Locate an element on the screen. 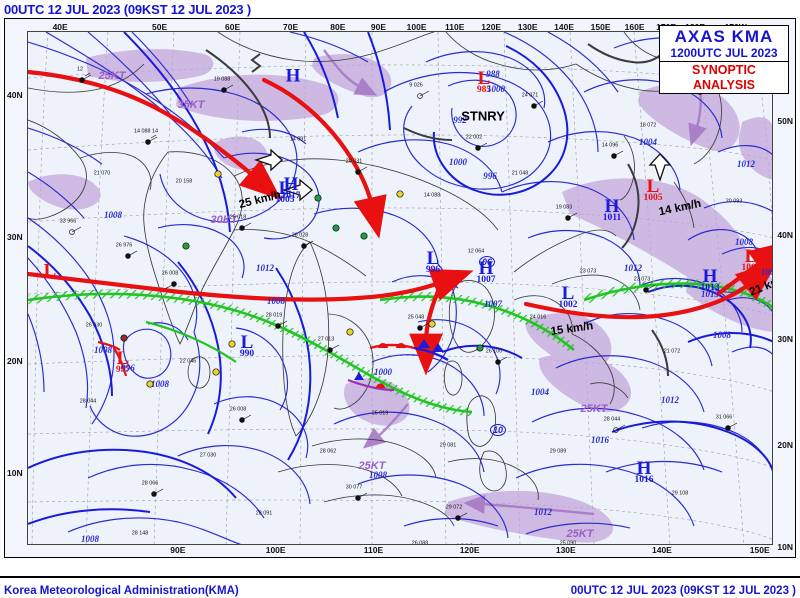 Image resolution: width=800 pixels, height=598 pixels. axis-label-lon-bottom: 100E is located at coordinates (275, 550).